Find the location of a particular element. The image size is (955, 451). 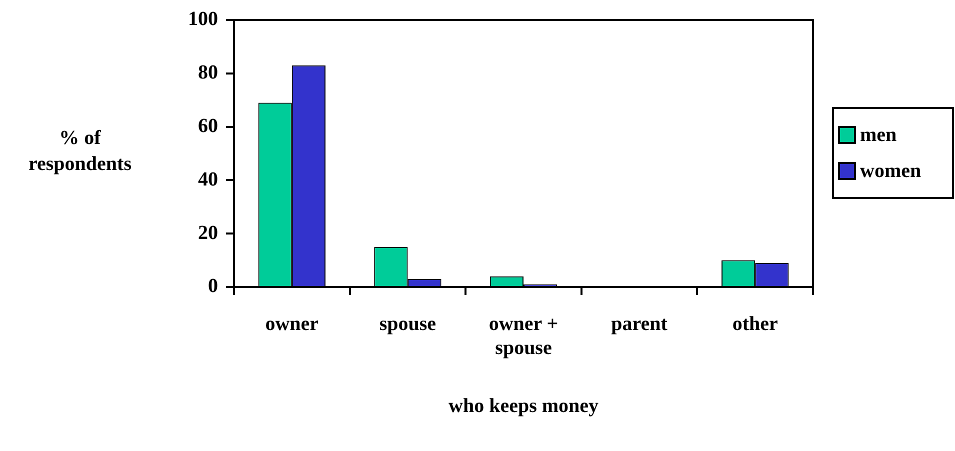

y-tick-label: 80 is located at coordinates (208, 73).